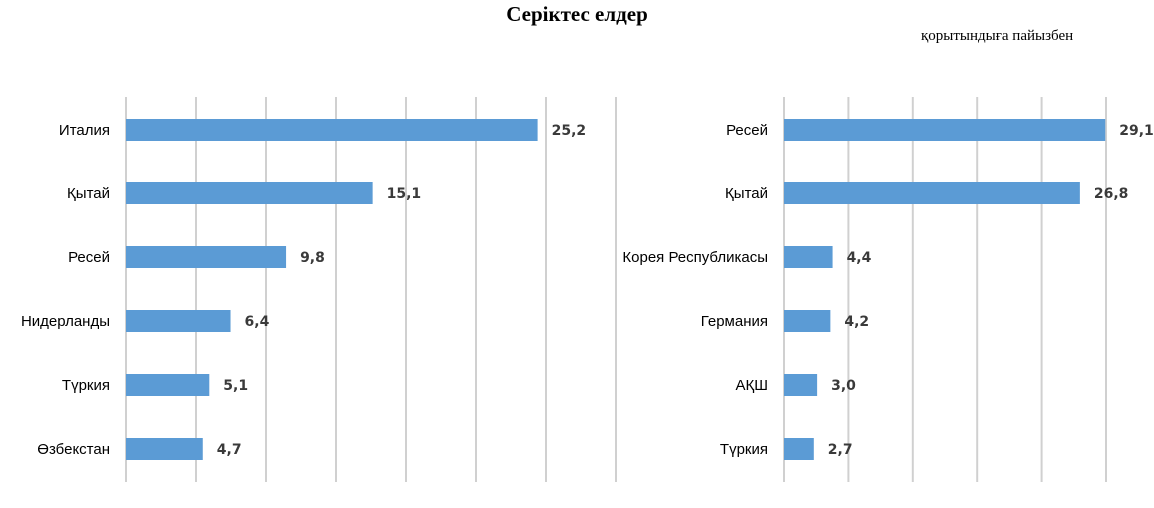 This screenshot has width=1154, height=508. I want to click on data-label: 26,8, so click(1111, 194).